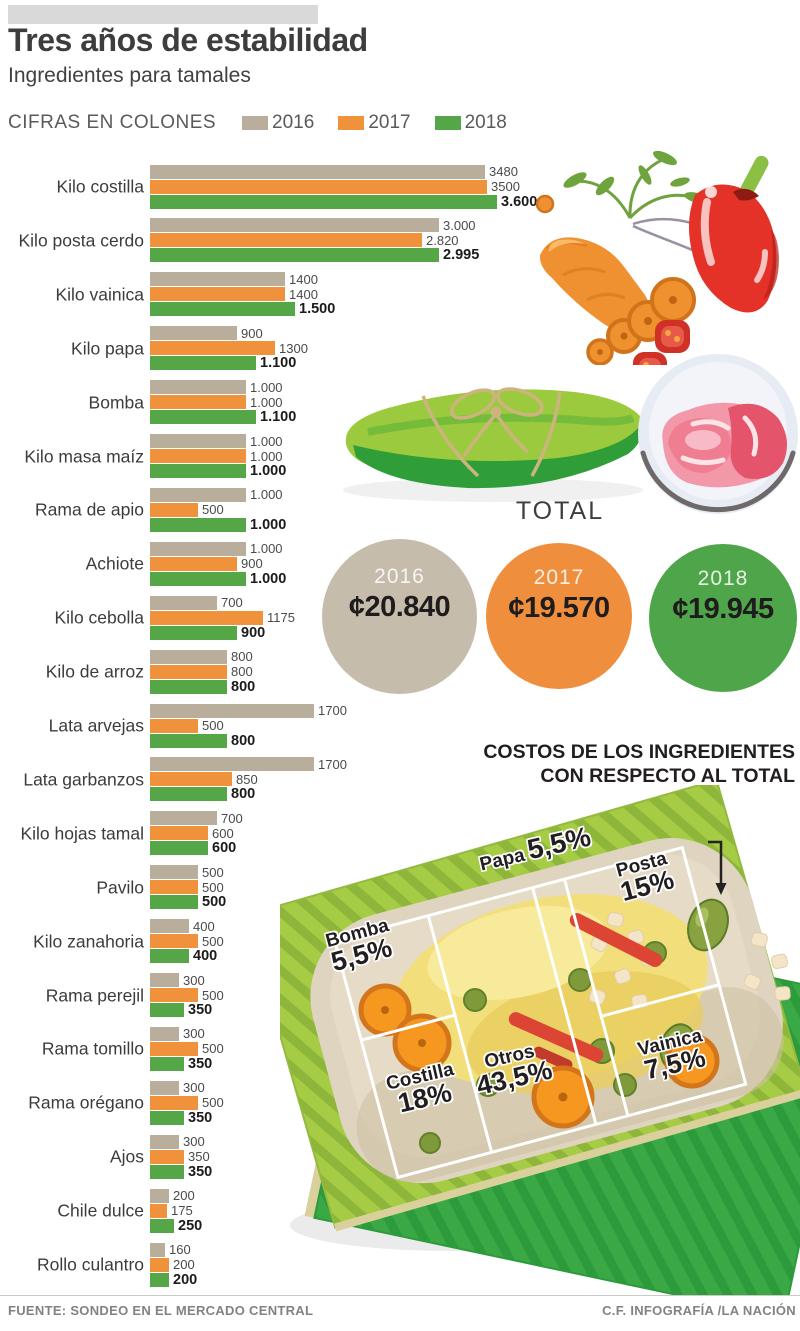  What do you see at coordinates (224, 848) in the screenshot?
I see `bar-value-label: 600` at bounding box center [224, 848].